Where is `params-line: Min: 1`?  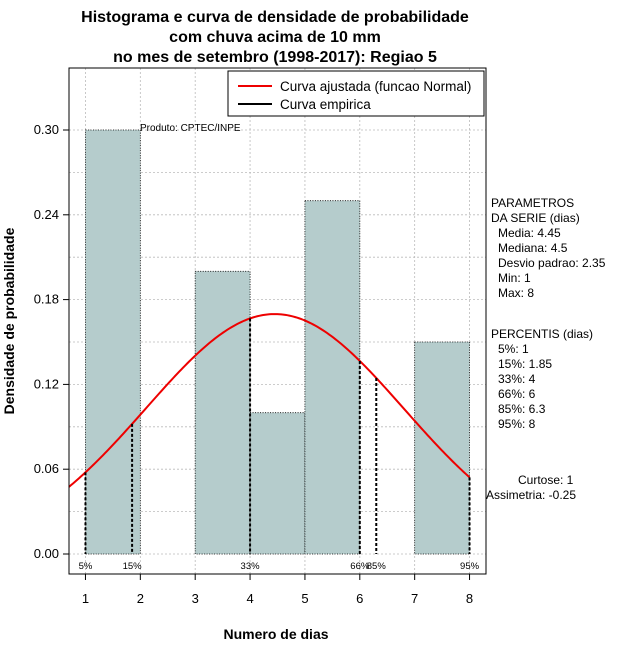 params-line: Min: 1 is located at coordinates (514, 278).